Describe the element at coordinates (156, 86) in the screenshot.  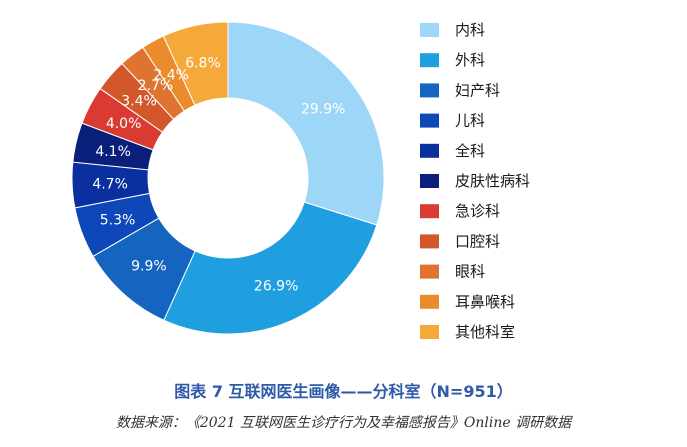
I see `slice-label-8: 2.7%` at that location.